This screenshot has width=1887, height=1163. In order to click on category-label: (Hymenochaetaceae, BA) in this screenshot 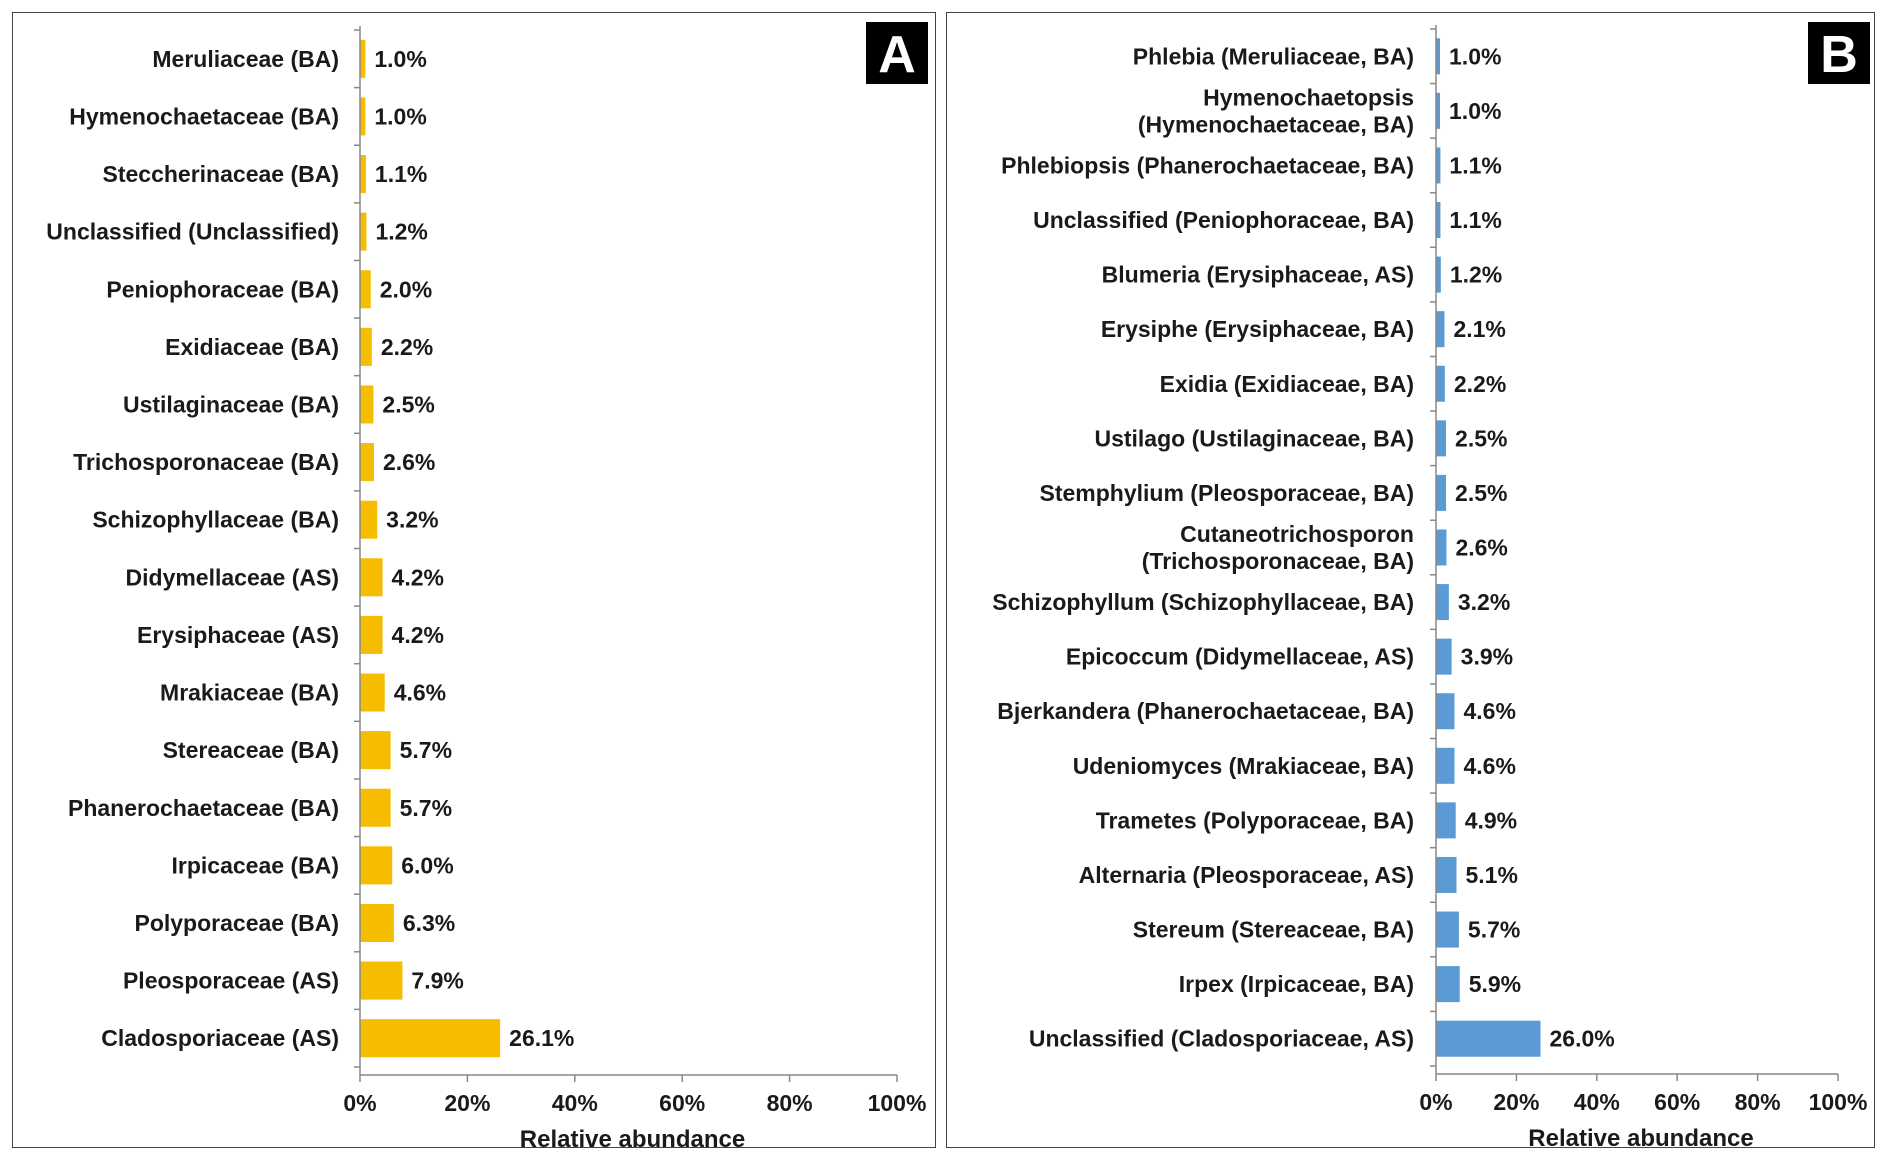, I will do `click(1276, 124)`.